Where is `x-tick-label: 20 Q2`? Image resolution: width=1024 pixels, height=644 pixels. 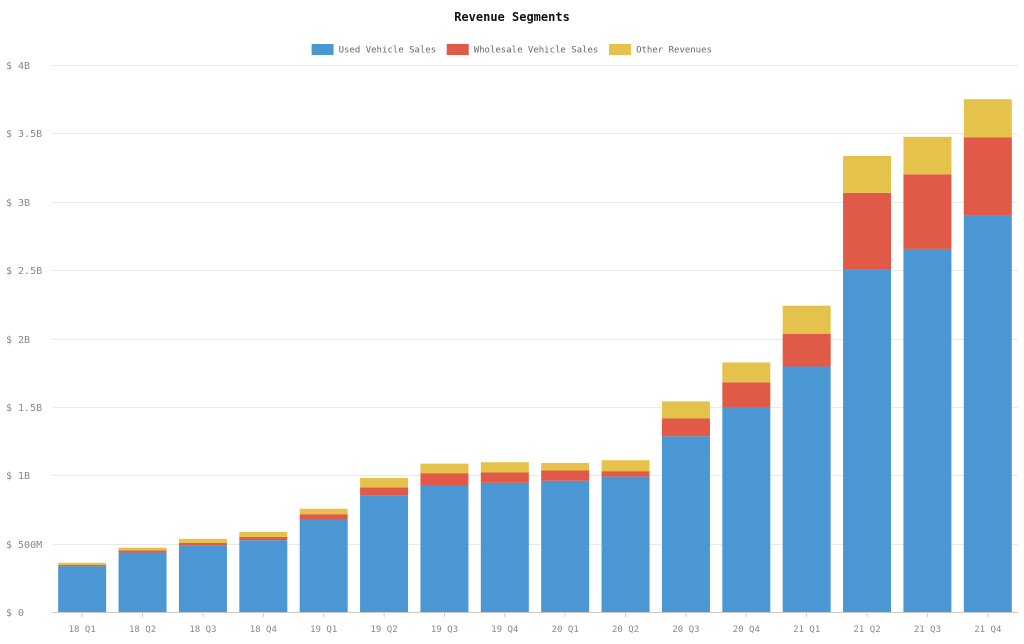 x-tick-label: 20 Q2 is located at coordinates (625, 630).